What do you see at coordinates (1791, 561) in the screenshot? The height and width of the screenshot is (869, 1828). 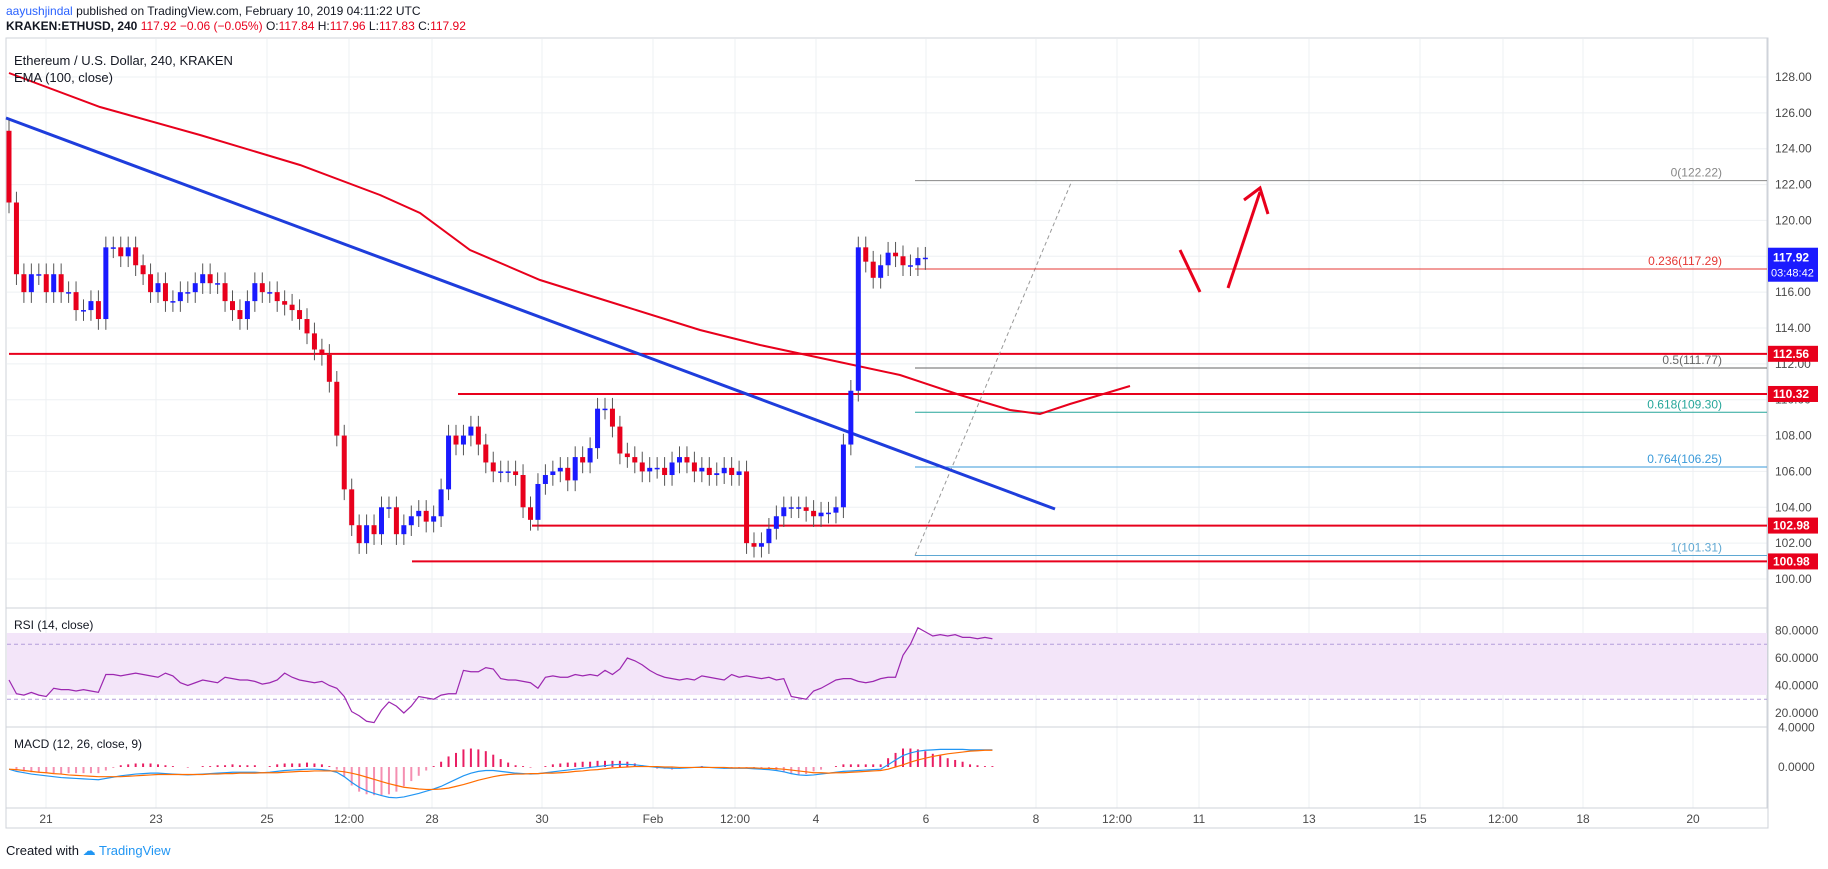 I see `level-price-tag-label: 100.98` at bounding box center [1791, 561].